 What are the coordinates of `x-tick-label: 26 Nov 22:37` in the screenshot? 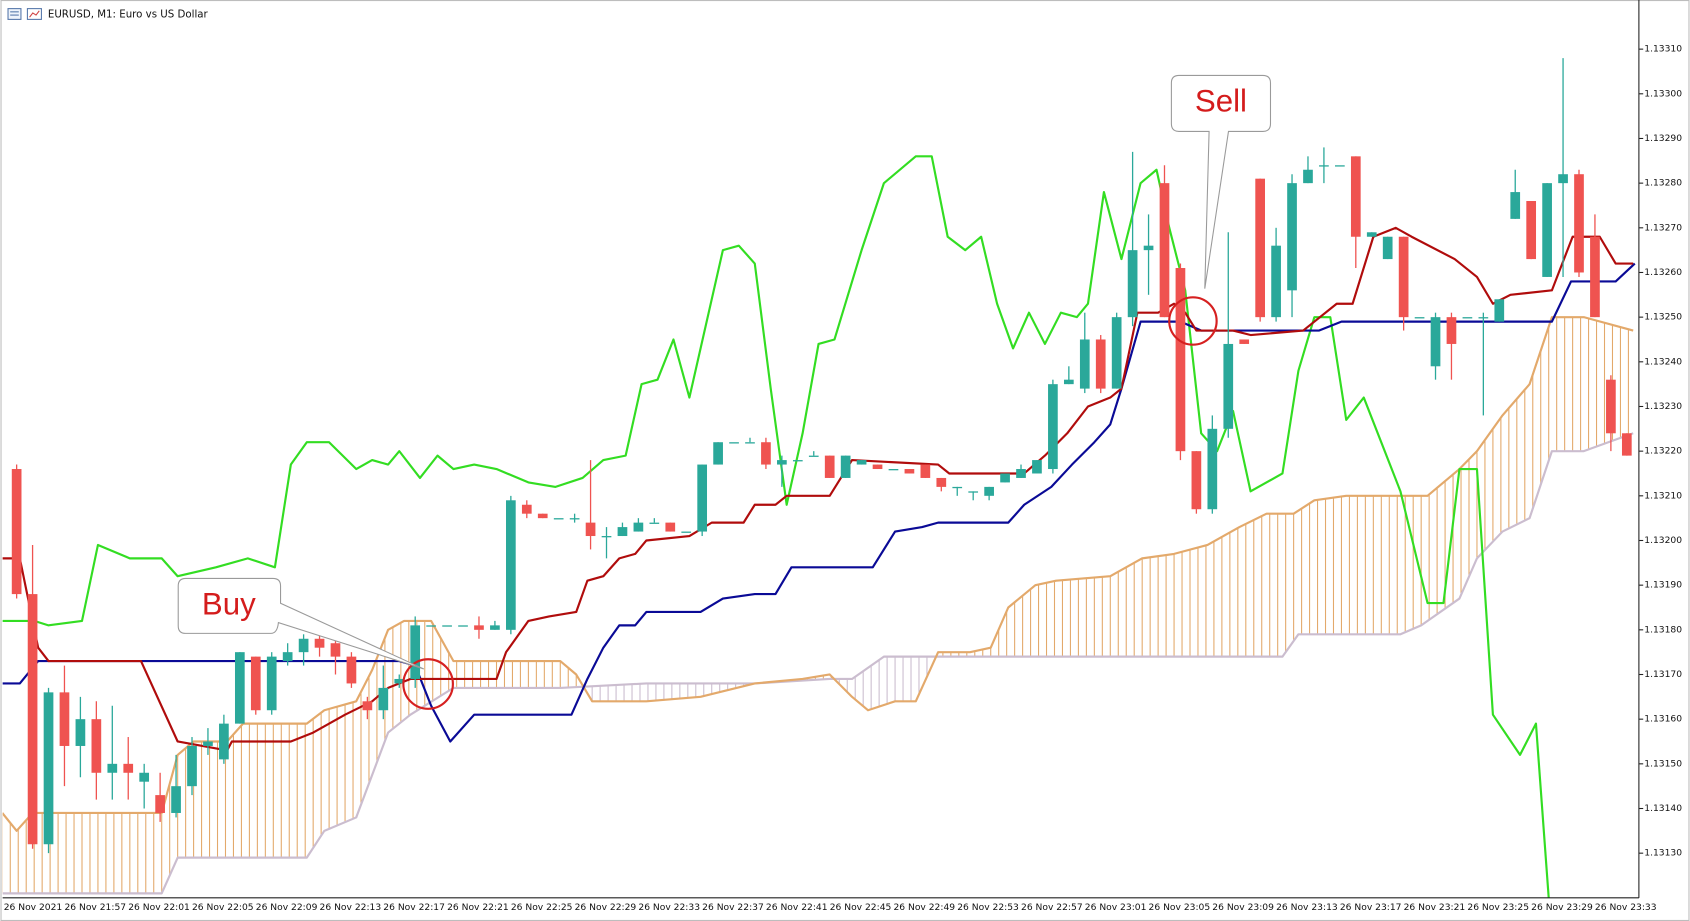 It's located at (733, 908).